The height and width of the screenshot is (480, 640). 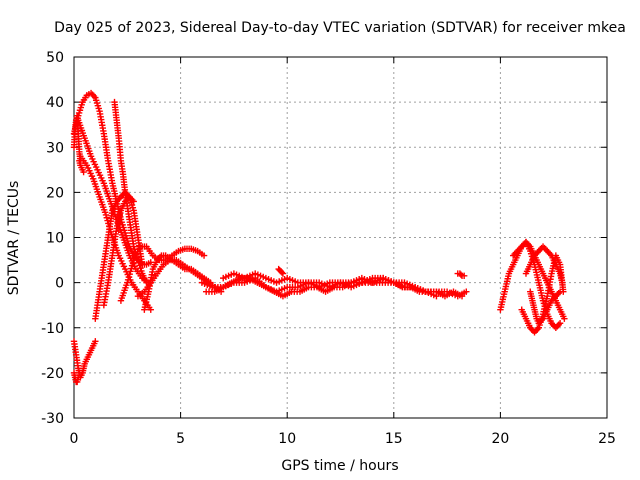 I want to click on y-tick-labels: -30 -20 -10 0 10 20 30 40 50, so click(x=52, y=238).